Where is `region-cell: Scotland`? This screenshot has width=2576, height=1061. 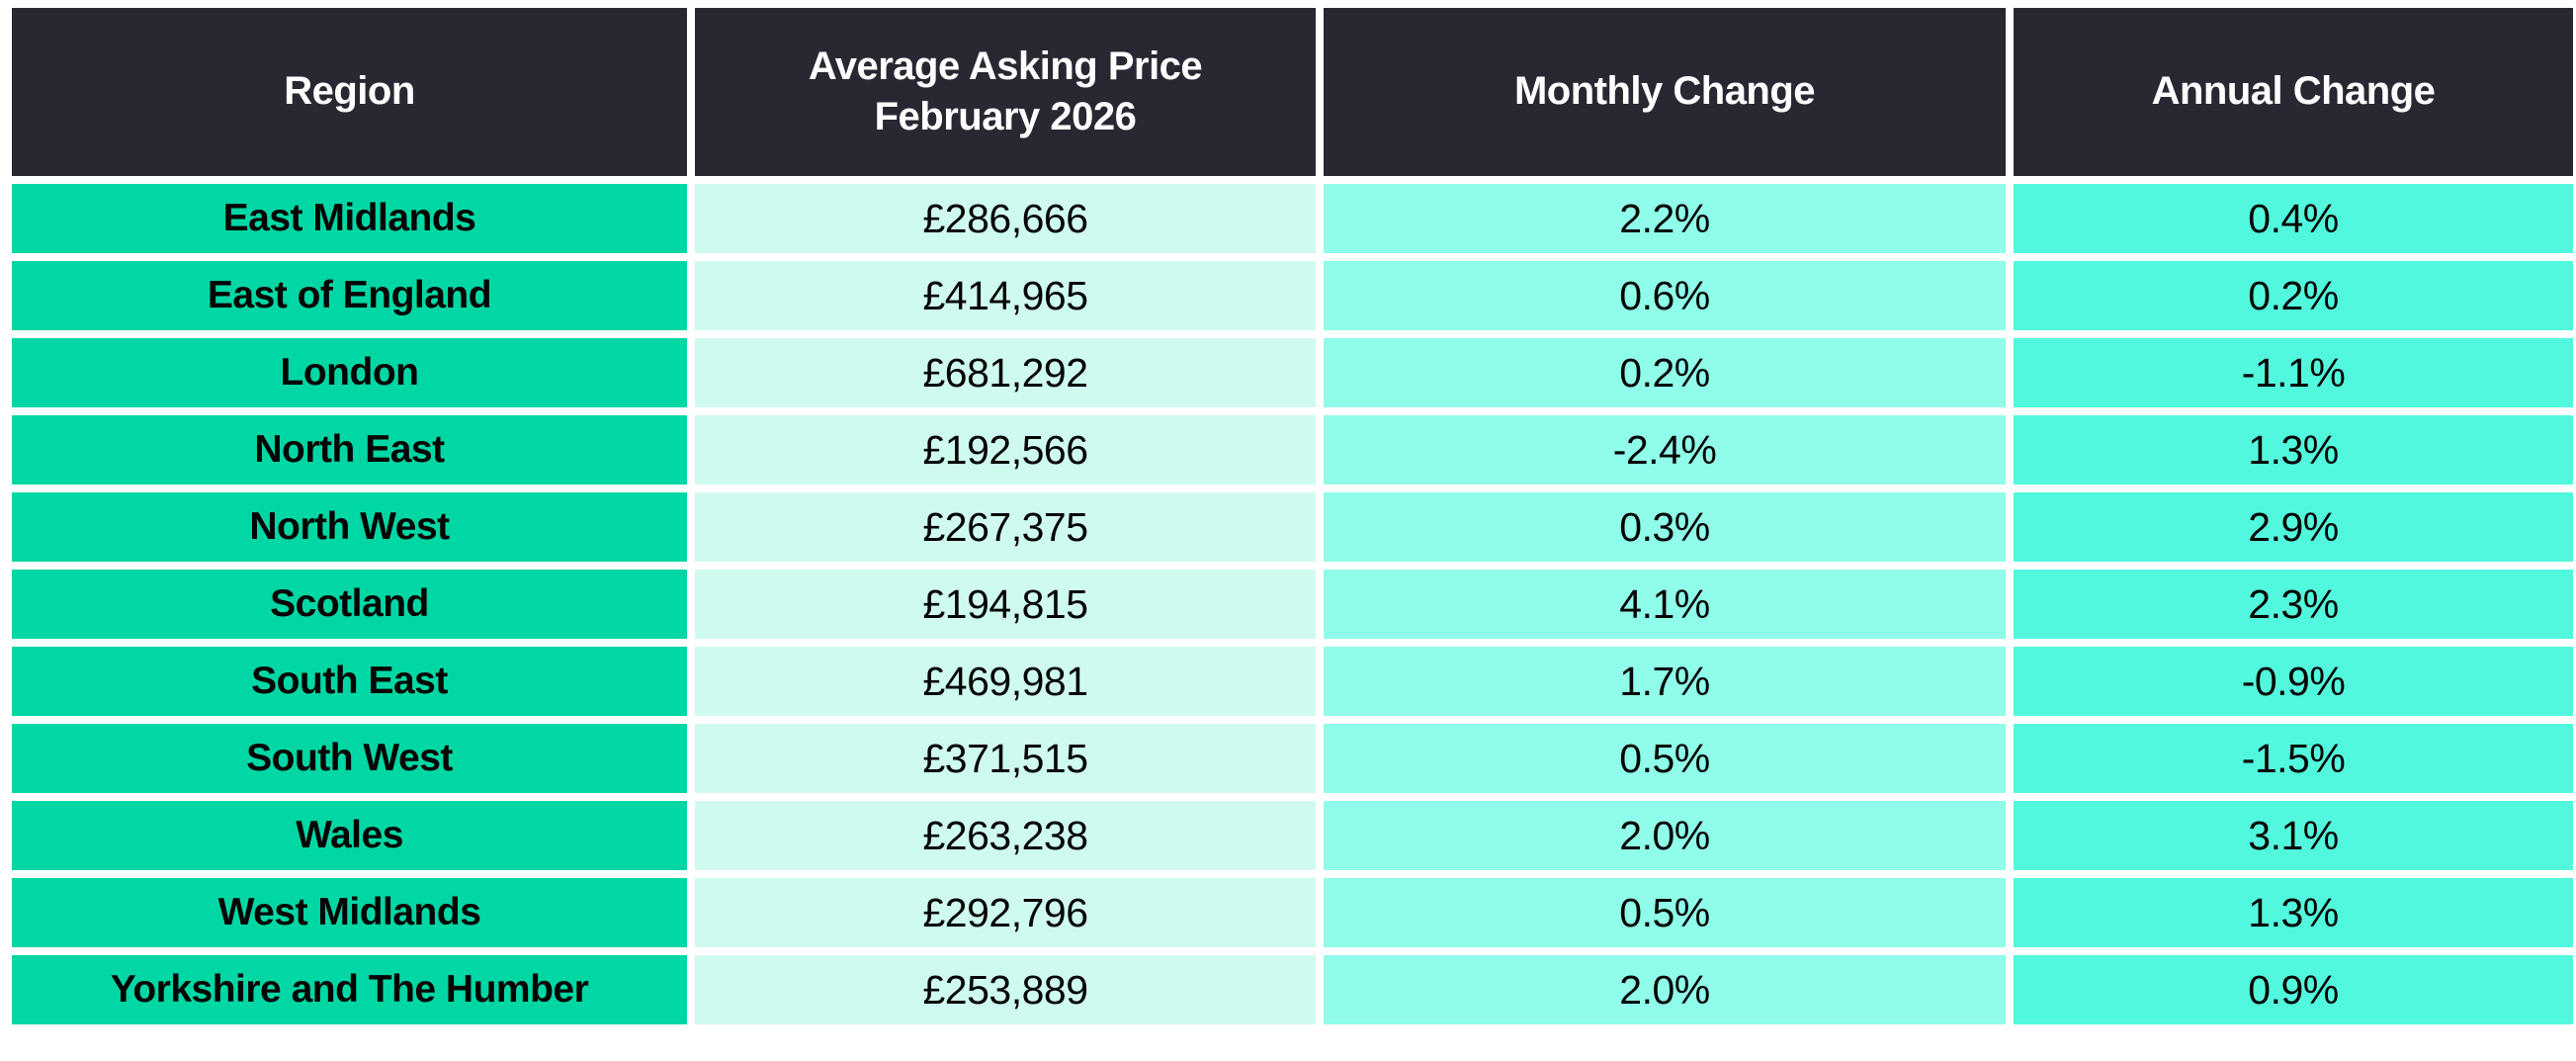
region-cell: Scotland is located at coordinates (349, 605).